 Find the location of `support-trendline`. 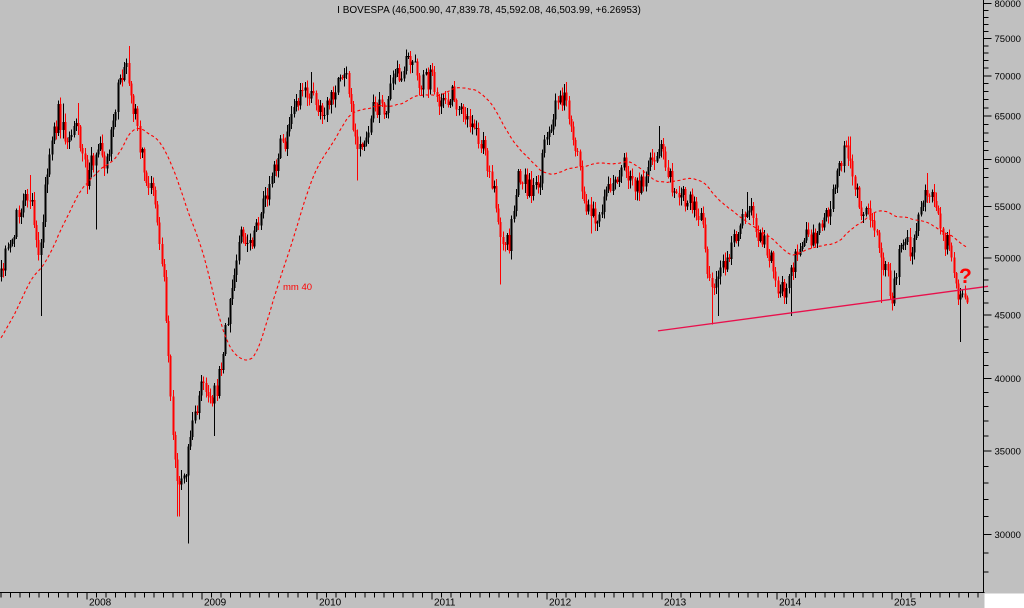

support-trendline is located at coordinates (823, 308).